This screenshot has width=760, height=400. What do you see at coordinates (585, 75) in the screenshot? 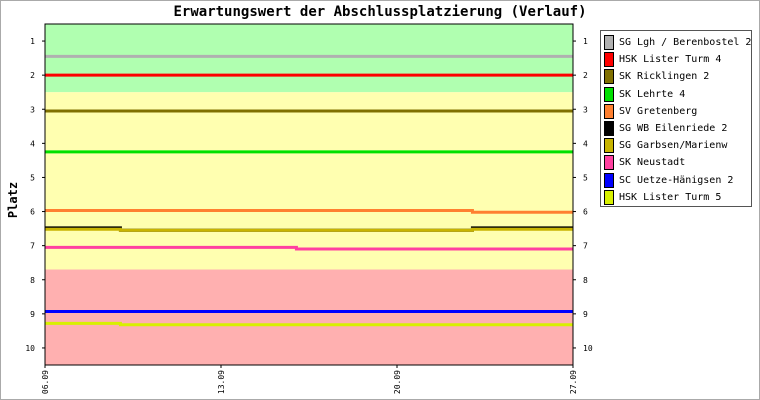
I see `y-tick-label-right: 2` at bounding box center [585, 75].